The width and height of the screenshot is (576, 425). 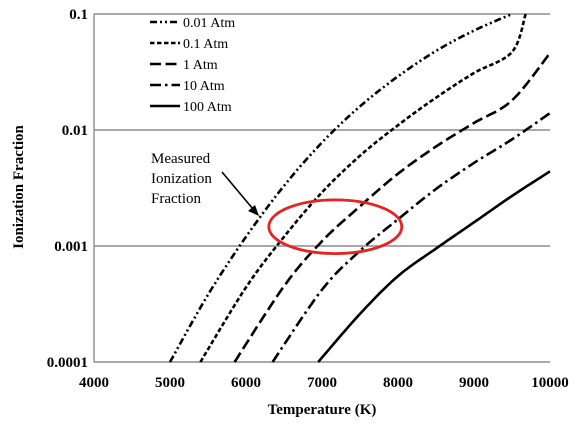 I want to click on x-tick-label: 6000, so click(x=246, y=383).